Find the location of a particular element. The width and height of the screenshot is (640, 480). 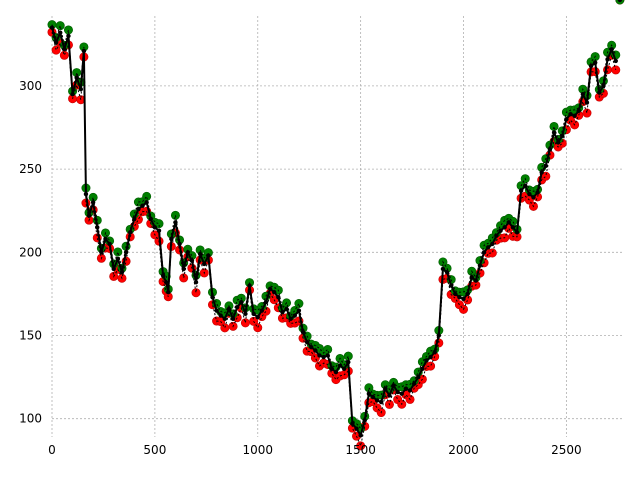

x-tick-label: 1000 is located at coordinates (257, 450).